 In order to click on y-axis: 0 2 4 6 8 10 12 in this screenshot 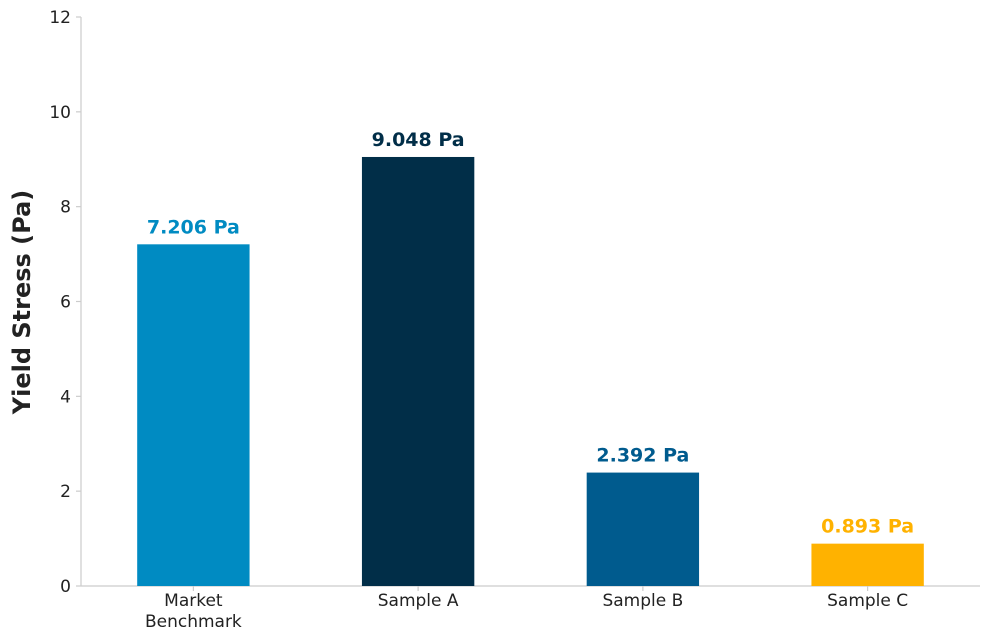, I will do `click(65, 302)`.